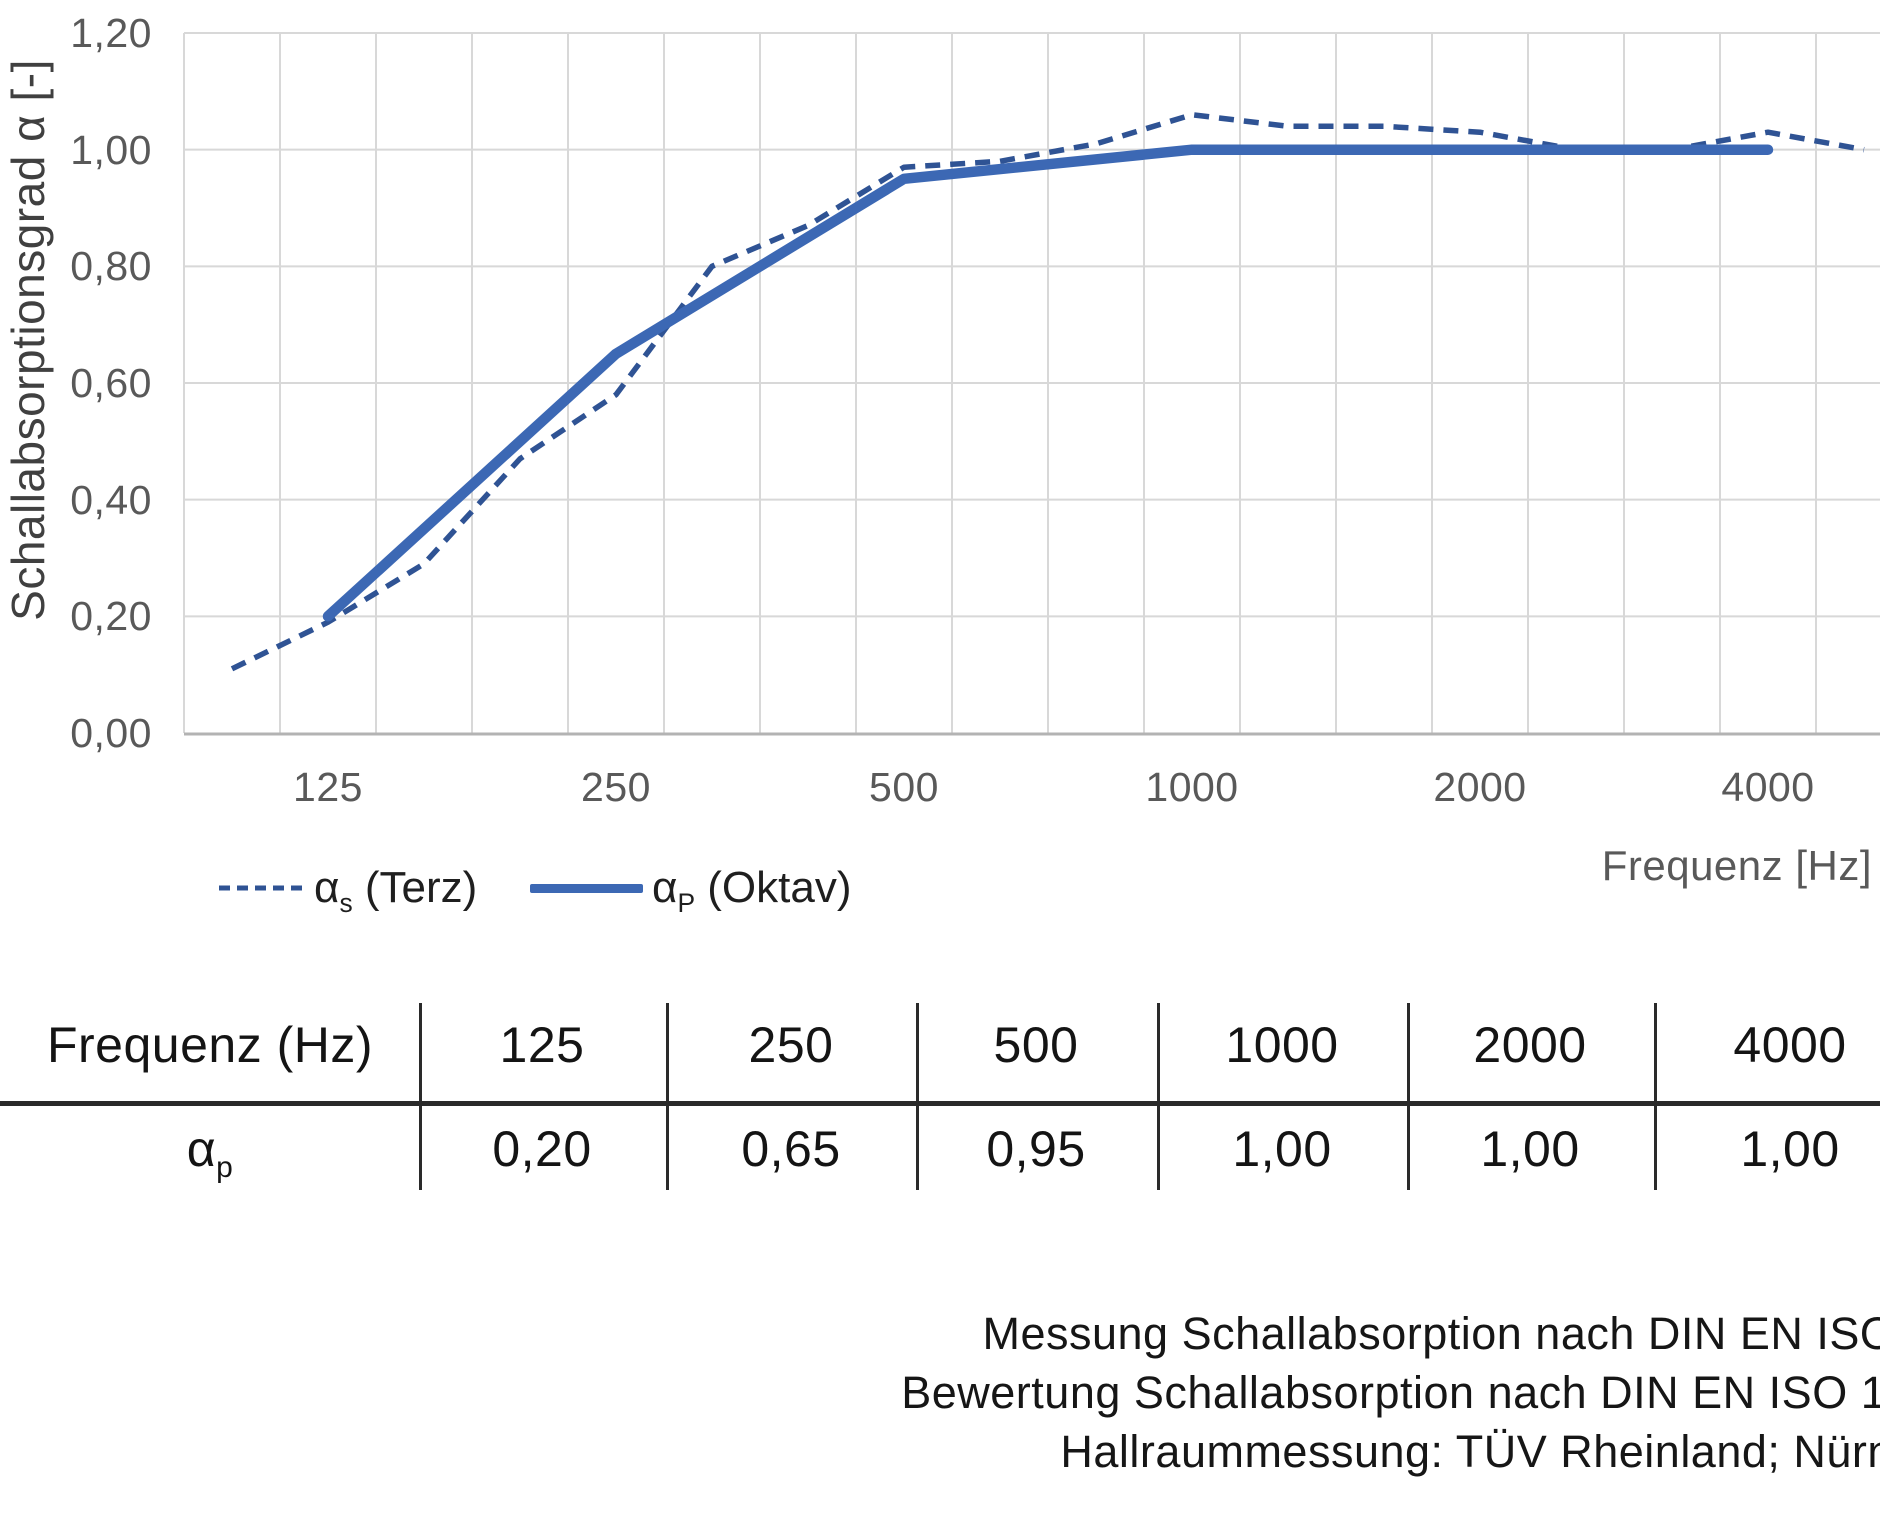 This screenshot has width=1880, height=1516. What do you see at coordinates (1470, 1451) in the screenshot?
I see `footer-note-line: Hallraummessung: TÜV Rheinland; Nürnberg` at bounding box center [1470, 1451].